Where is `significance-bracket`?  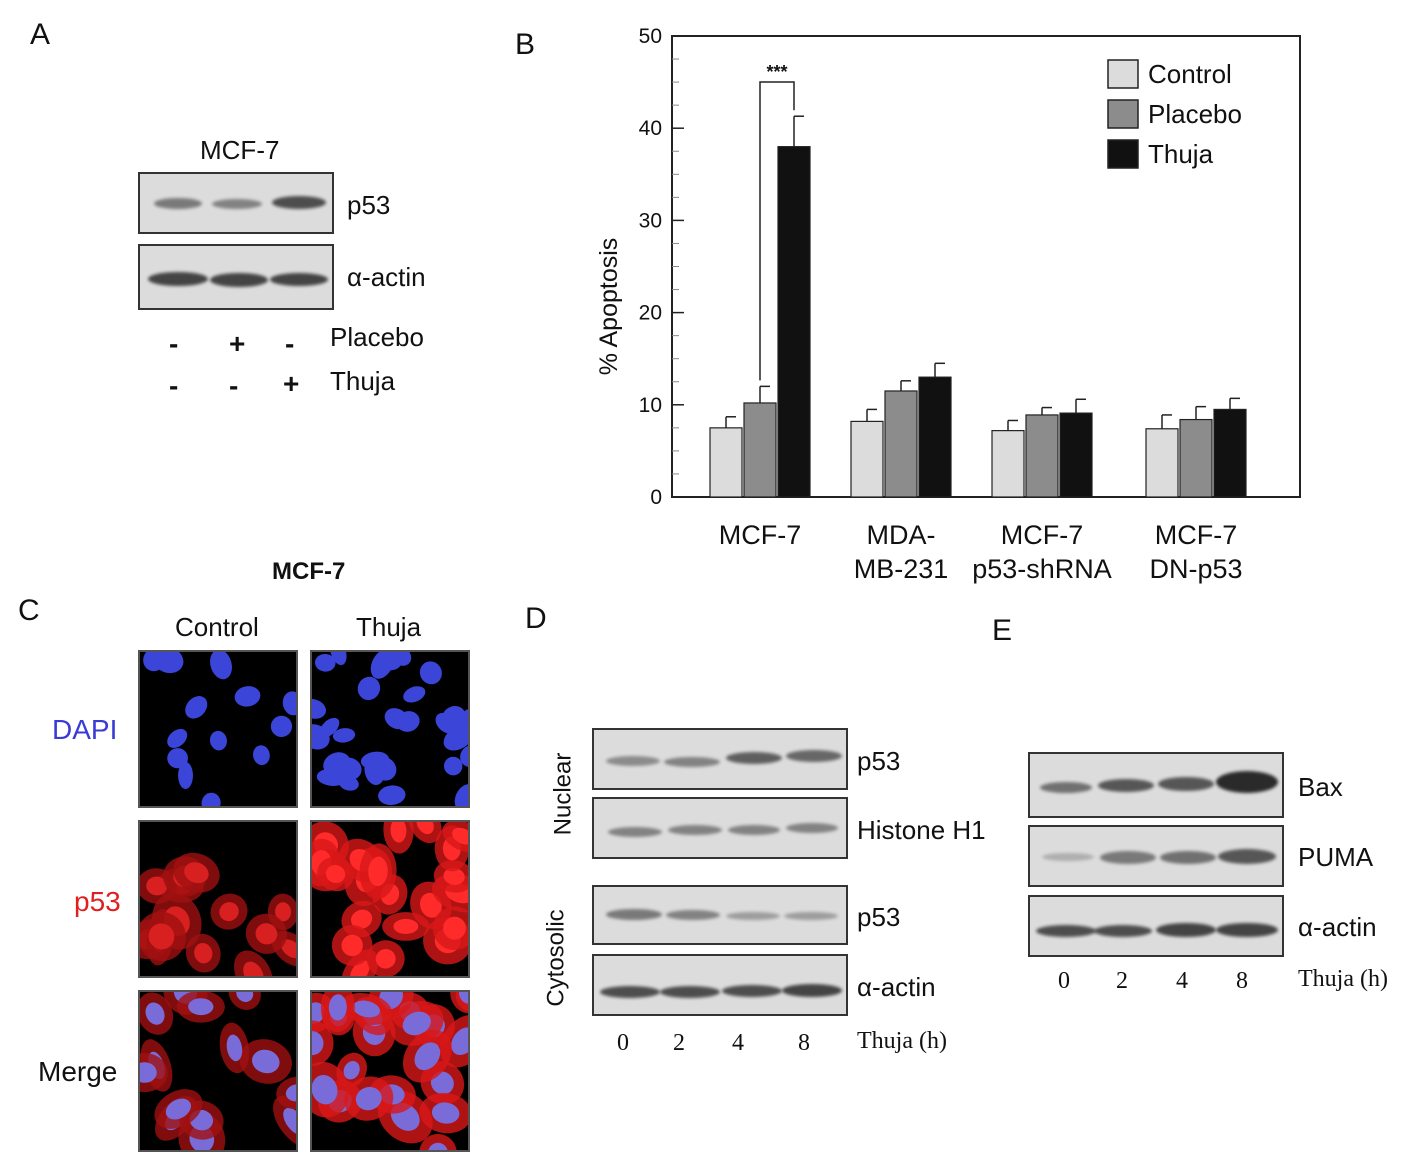 significance-bracket is located at coordinates (777, 231).